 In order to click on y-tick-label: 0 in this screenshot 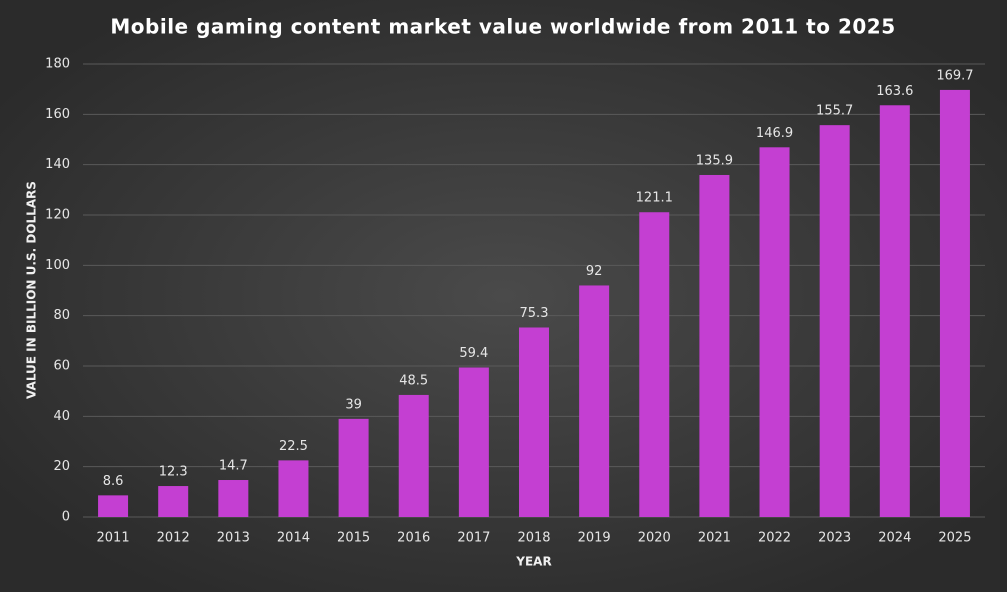, I will do `click(66, 517)`.